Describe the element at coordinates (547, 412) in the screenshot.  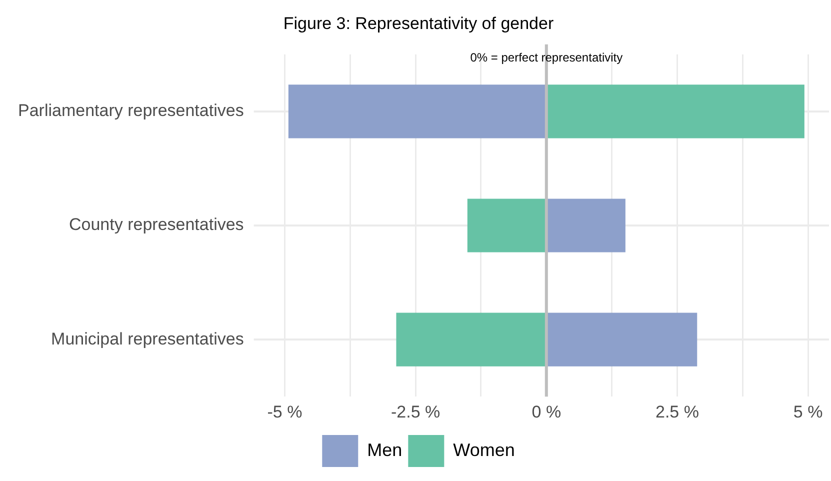
I see `x-tick-label: 0 %` at that location.